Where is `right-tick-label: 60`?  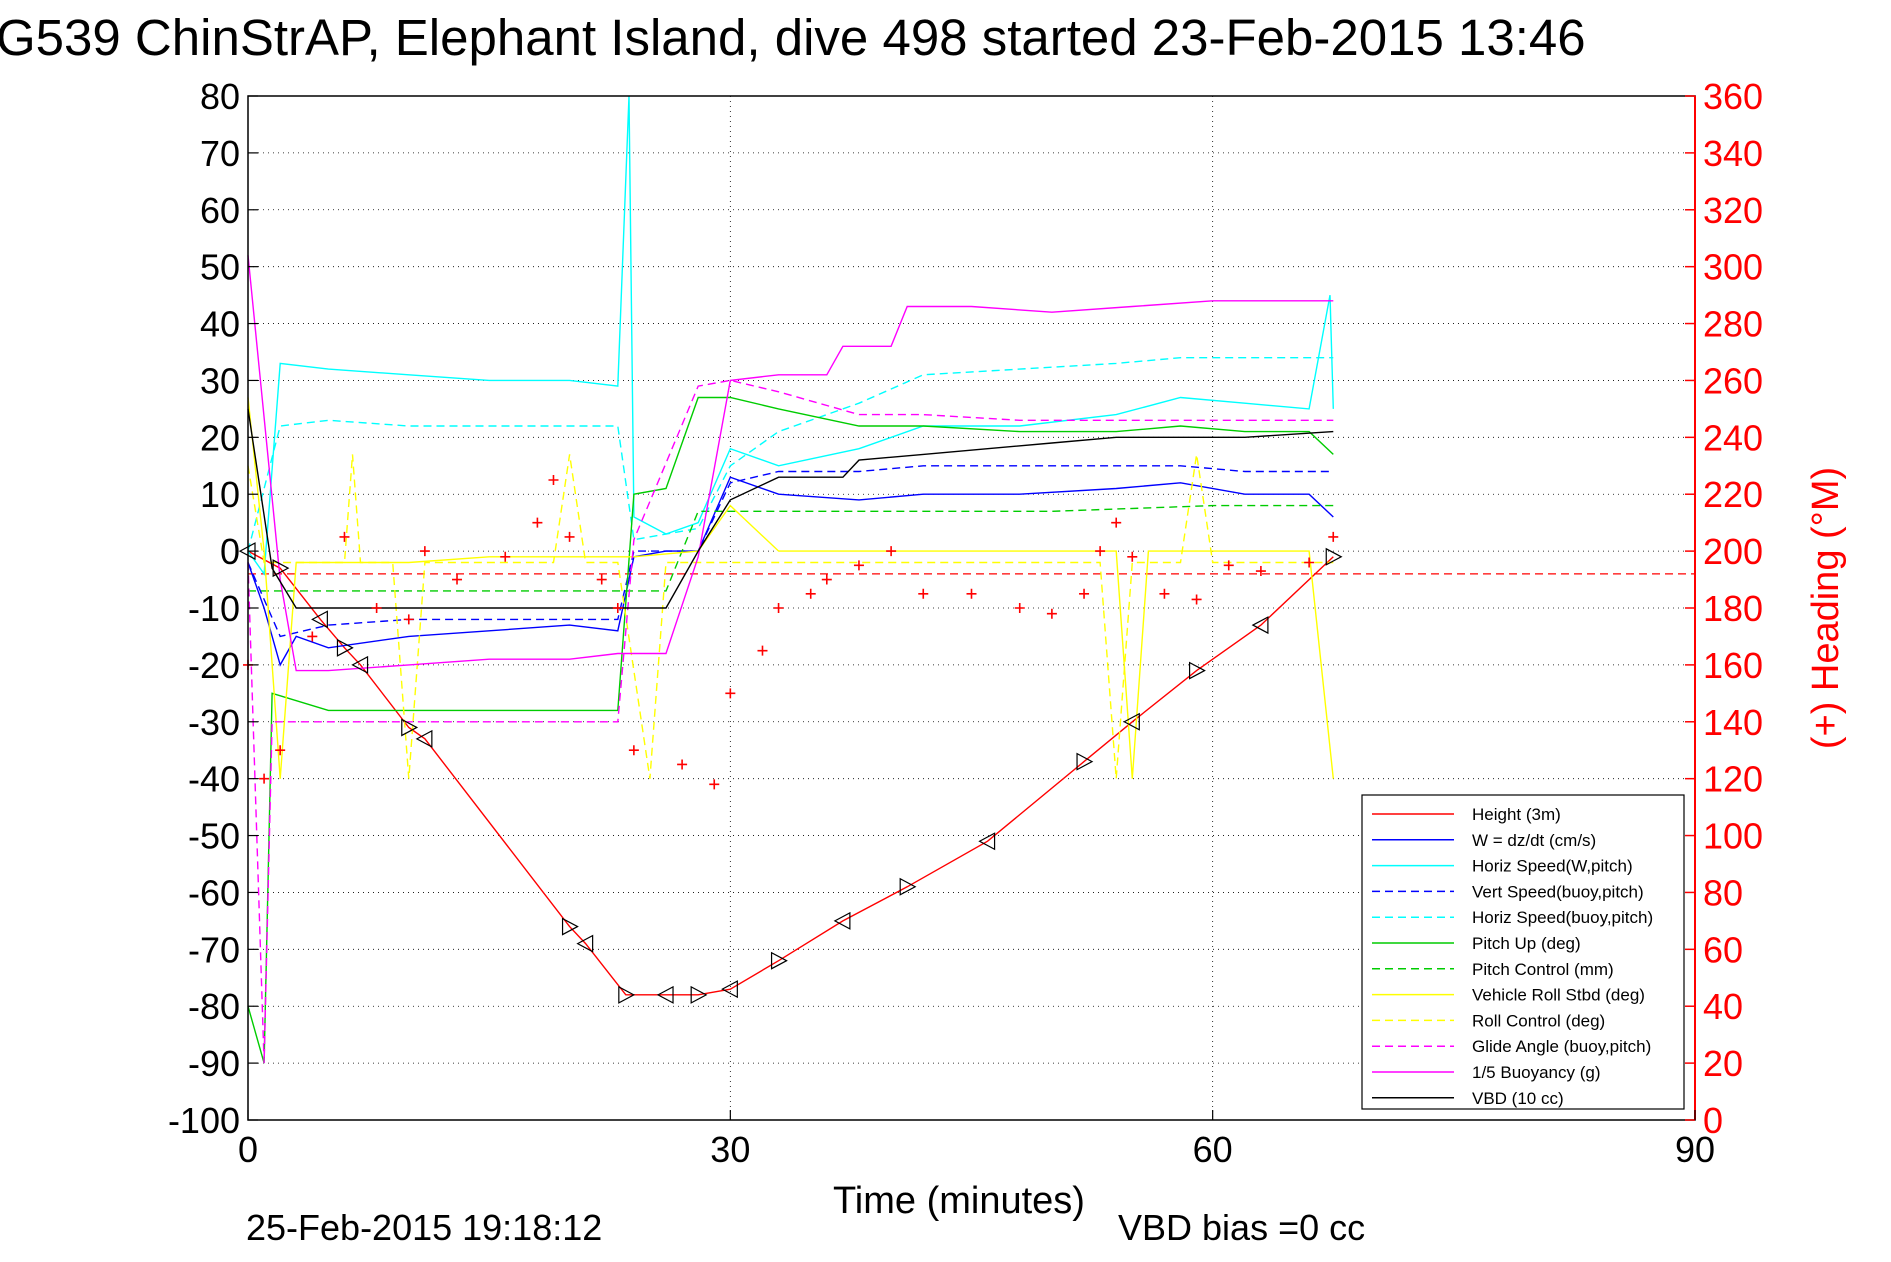 right-tick-label: 60 is located at coordinates (1723, 949).